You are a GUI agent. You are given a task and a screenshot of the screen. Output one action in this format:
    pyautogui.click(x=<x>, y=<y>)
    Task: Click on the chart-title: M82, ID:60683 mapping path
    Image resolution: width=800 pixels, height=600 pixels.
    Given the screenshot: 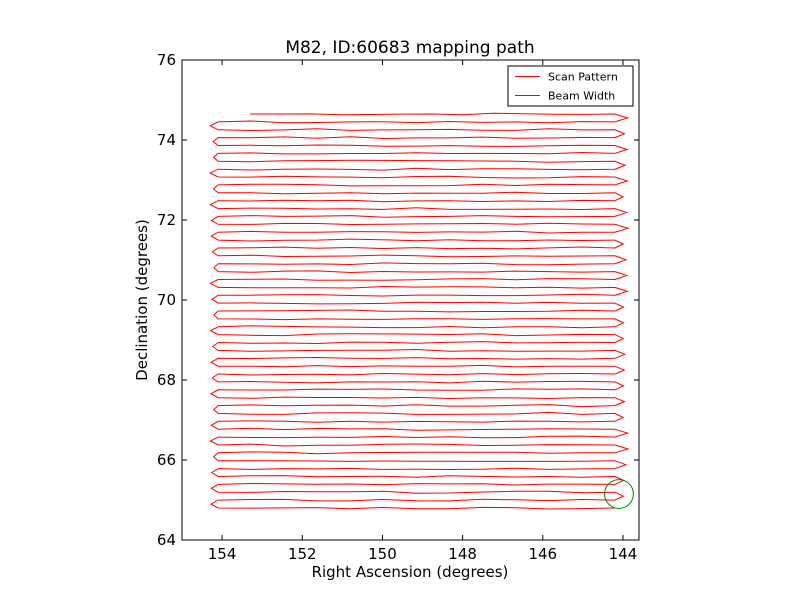 What is the action you would take?
    pyautogui.click(x=409, y=48)
    